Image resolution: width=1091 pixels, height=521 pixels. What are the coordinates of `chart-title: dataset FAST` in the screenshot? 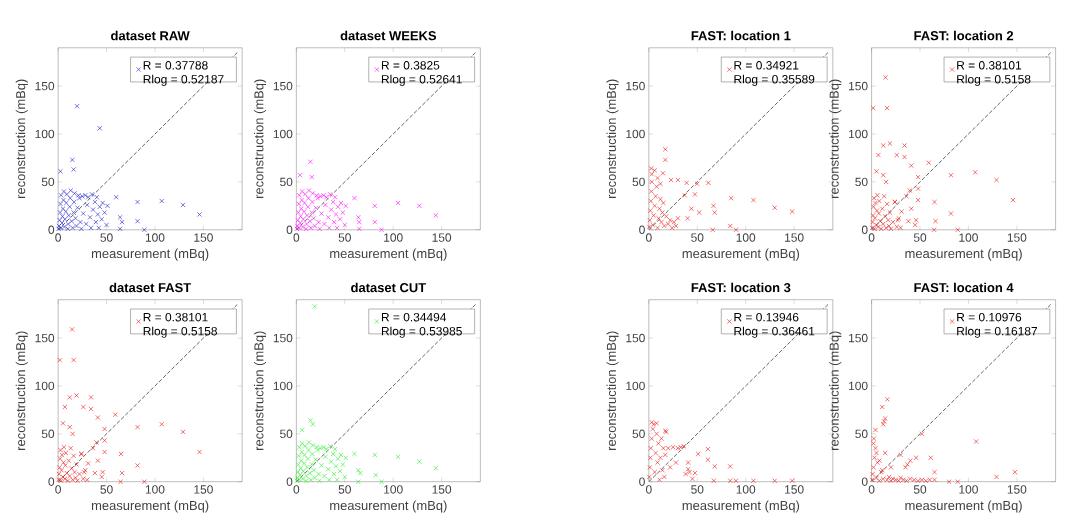 It's located at (150, 287).